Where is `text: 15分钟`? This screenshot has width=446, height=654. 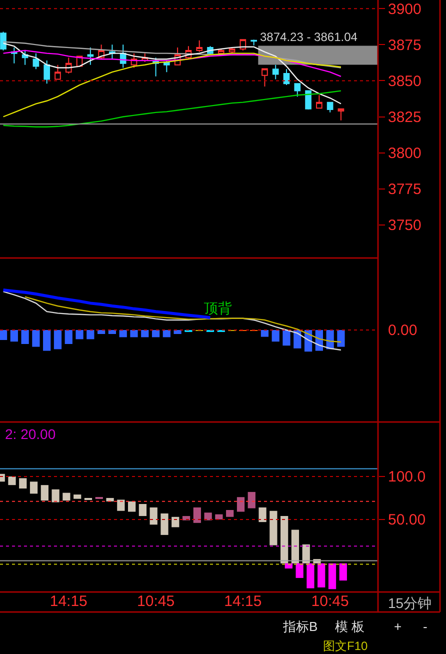
text: 15分钟 is located at coordinates (410, 603).